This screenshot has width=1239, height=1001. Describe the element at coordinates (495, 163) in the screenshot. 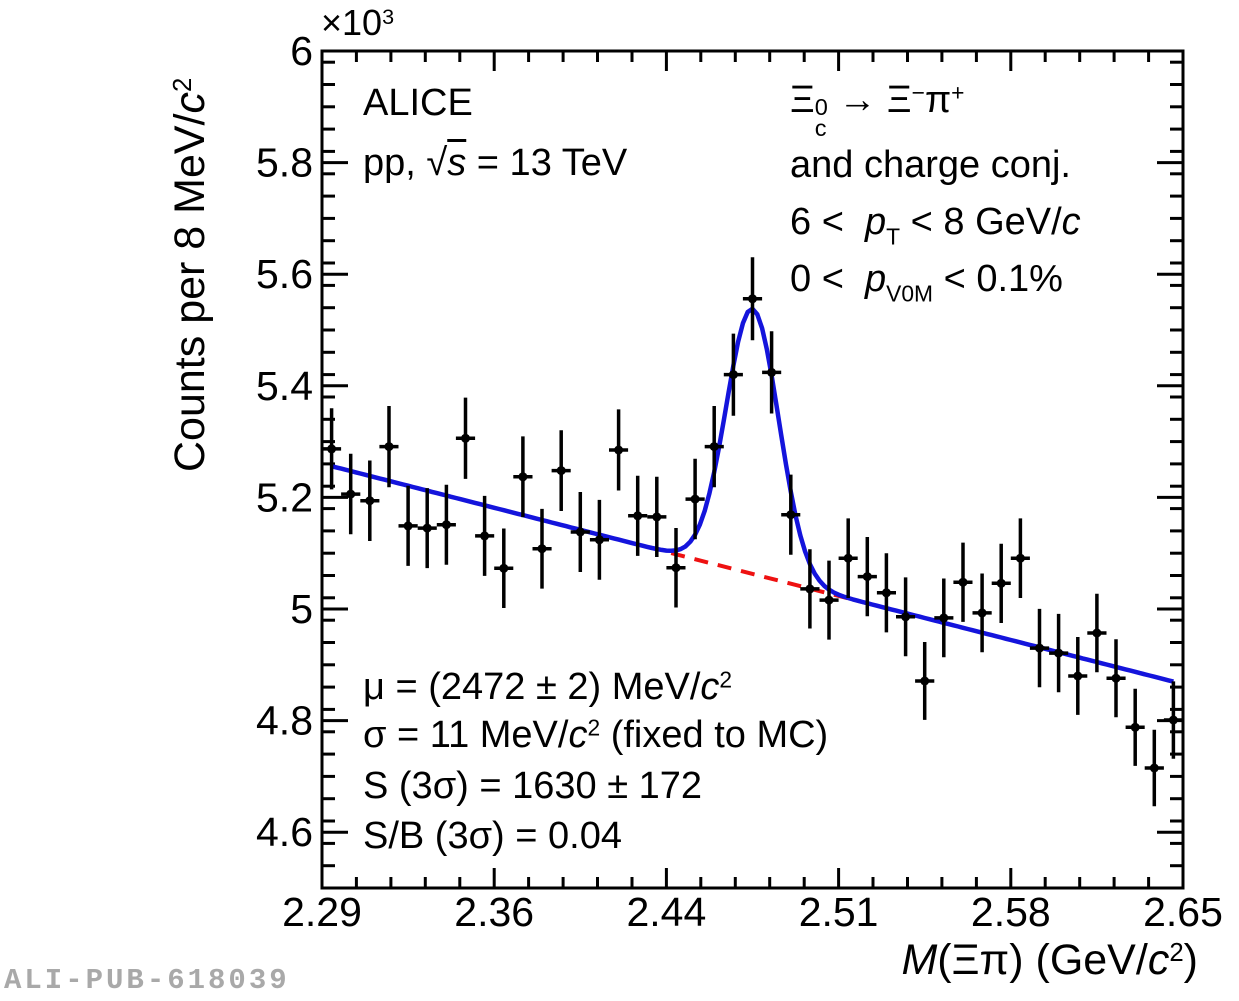

I see `collision-system-label: pp, √s = 13 TeV` at that location.